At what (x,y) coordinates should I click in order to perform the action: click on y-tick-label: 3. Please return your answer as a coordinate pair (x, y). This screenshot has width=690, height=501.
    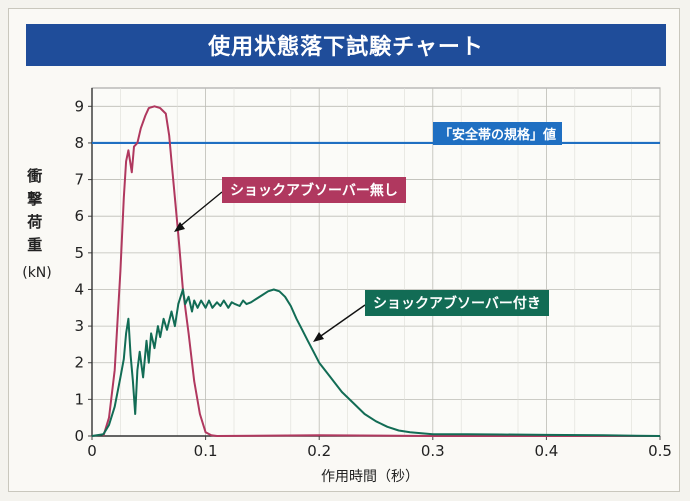
    Looking at the image, I should click on (79, 326).